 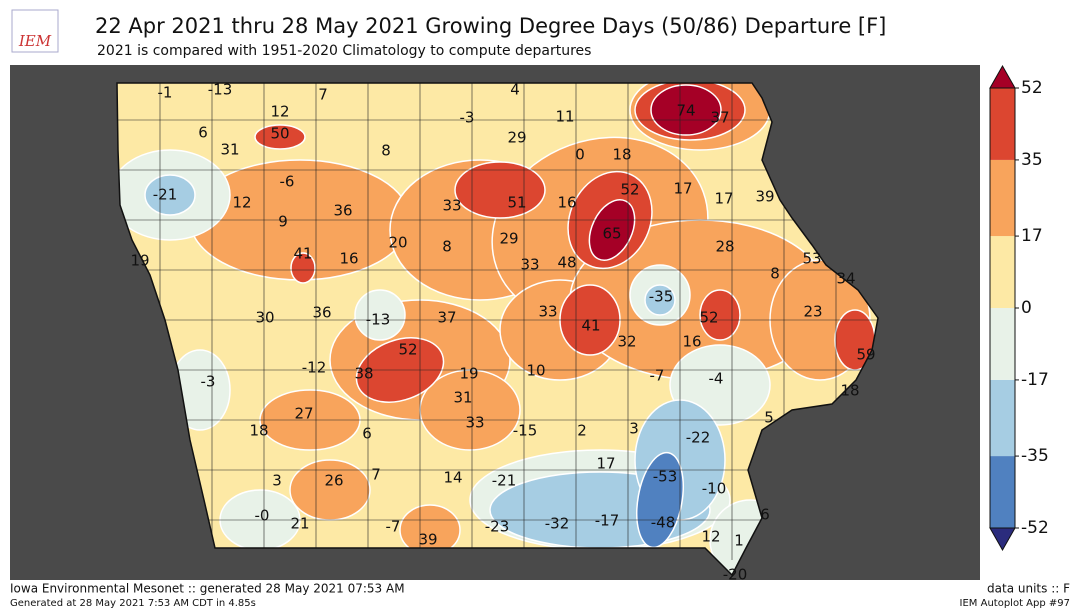 I want to click on station-value: -20, so click(x=735, y=575).